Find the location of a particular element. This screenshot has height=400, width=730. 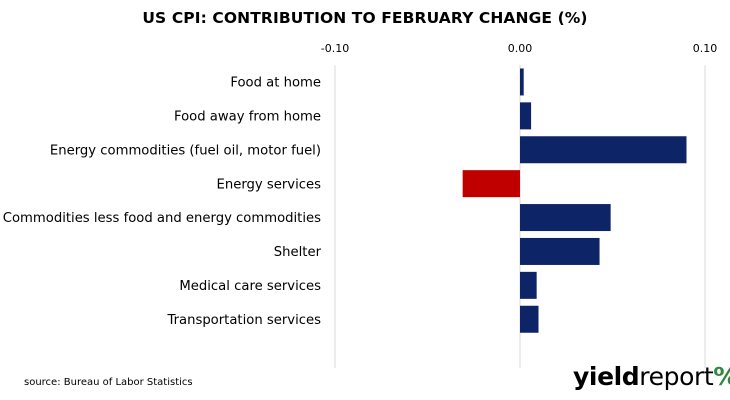

yieldreport-logo: yieldreport% is located at coordinates (651, 376).